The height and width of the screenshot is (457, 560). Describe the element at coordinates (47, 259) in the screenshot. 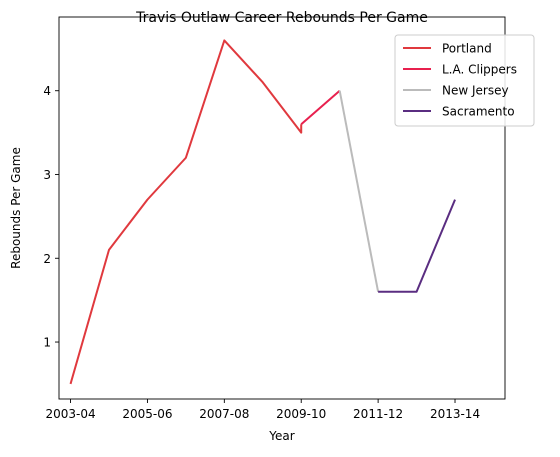

I see `y-tick-label: 2` at that location.